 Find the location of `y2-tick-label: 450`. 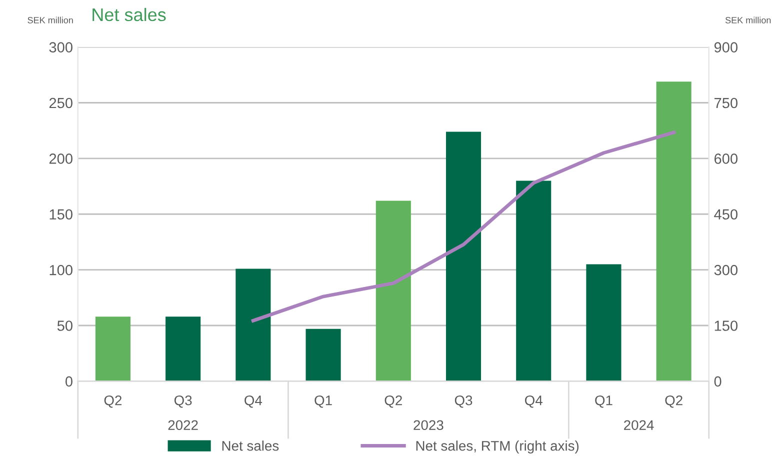

y2-tick-label: 450 is located at coordinates (726, 214).